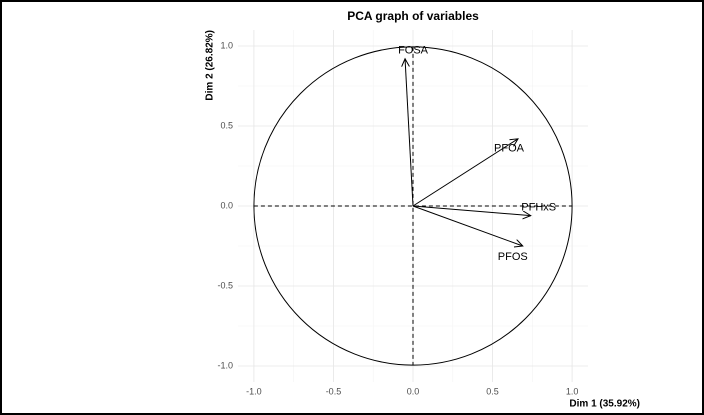 This screenshot has height=415, width=704. Describe the element at coordinates (210, 65) in the screenshot. I see `y-axis-label: Dim 2 (26.82%)` at that location.